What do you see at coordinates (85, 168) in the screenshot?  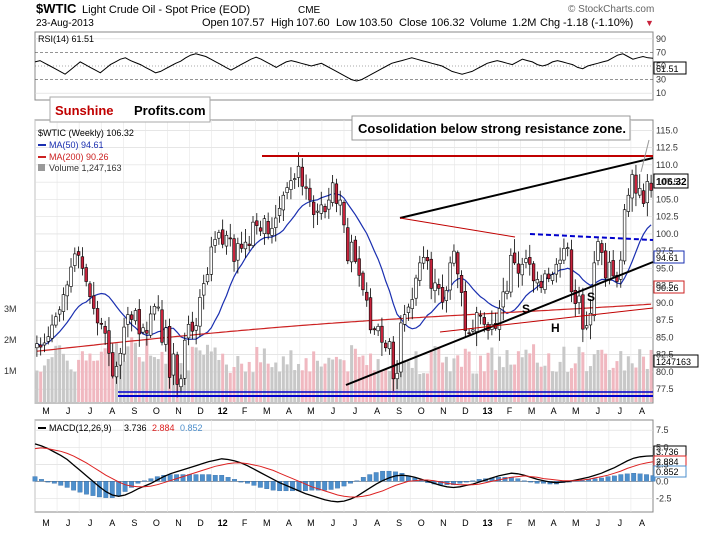 I see `volume-legend-label: Volume 1,247,163` at bounding box center [85, 168].